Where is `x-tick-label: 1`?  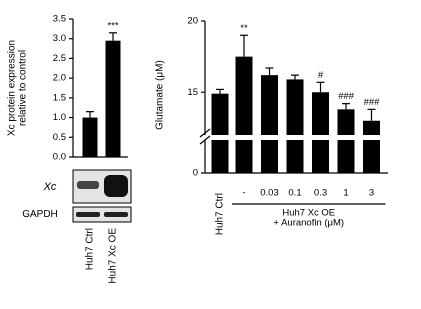
x-tick-label: 1 is located at coordinates (345, 193).